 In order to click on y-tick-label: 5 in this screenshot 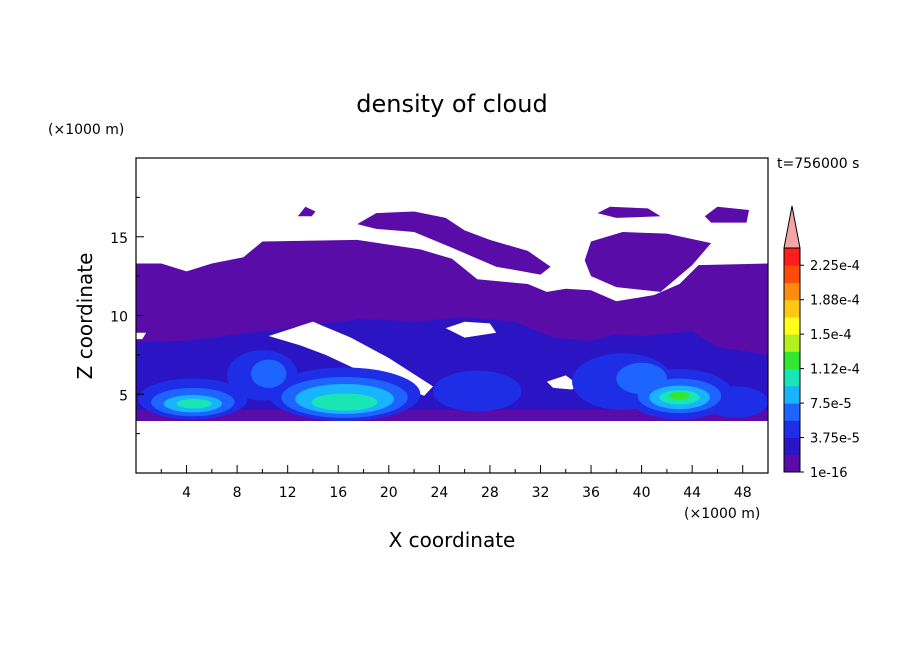, I will do `click(123, 396)`.